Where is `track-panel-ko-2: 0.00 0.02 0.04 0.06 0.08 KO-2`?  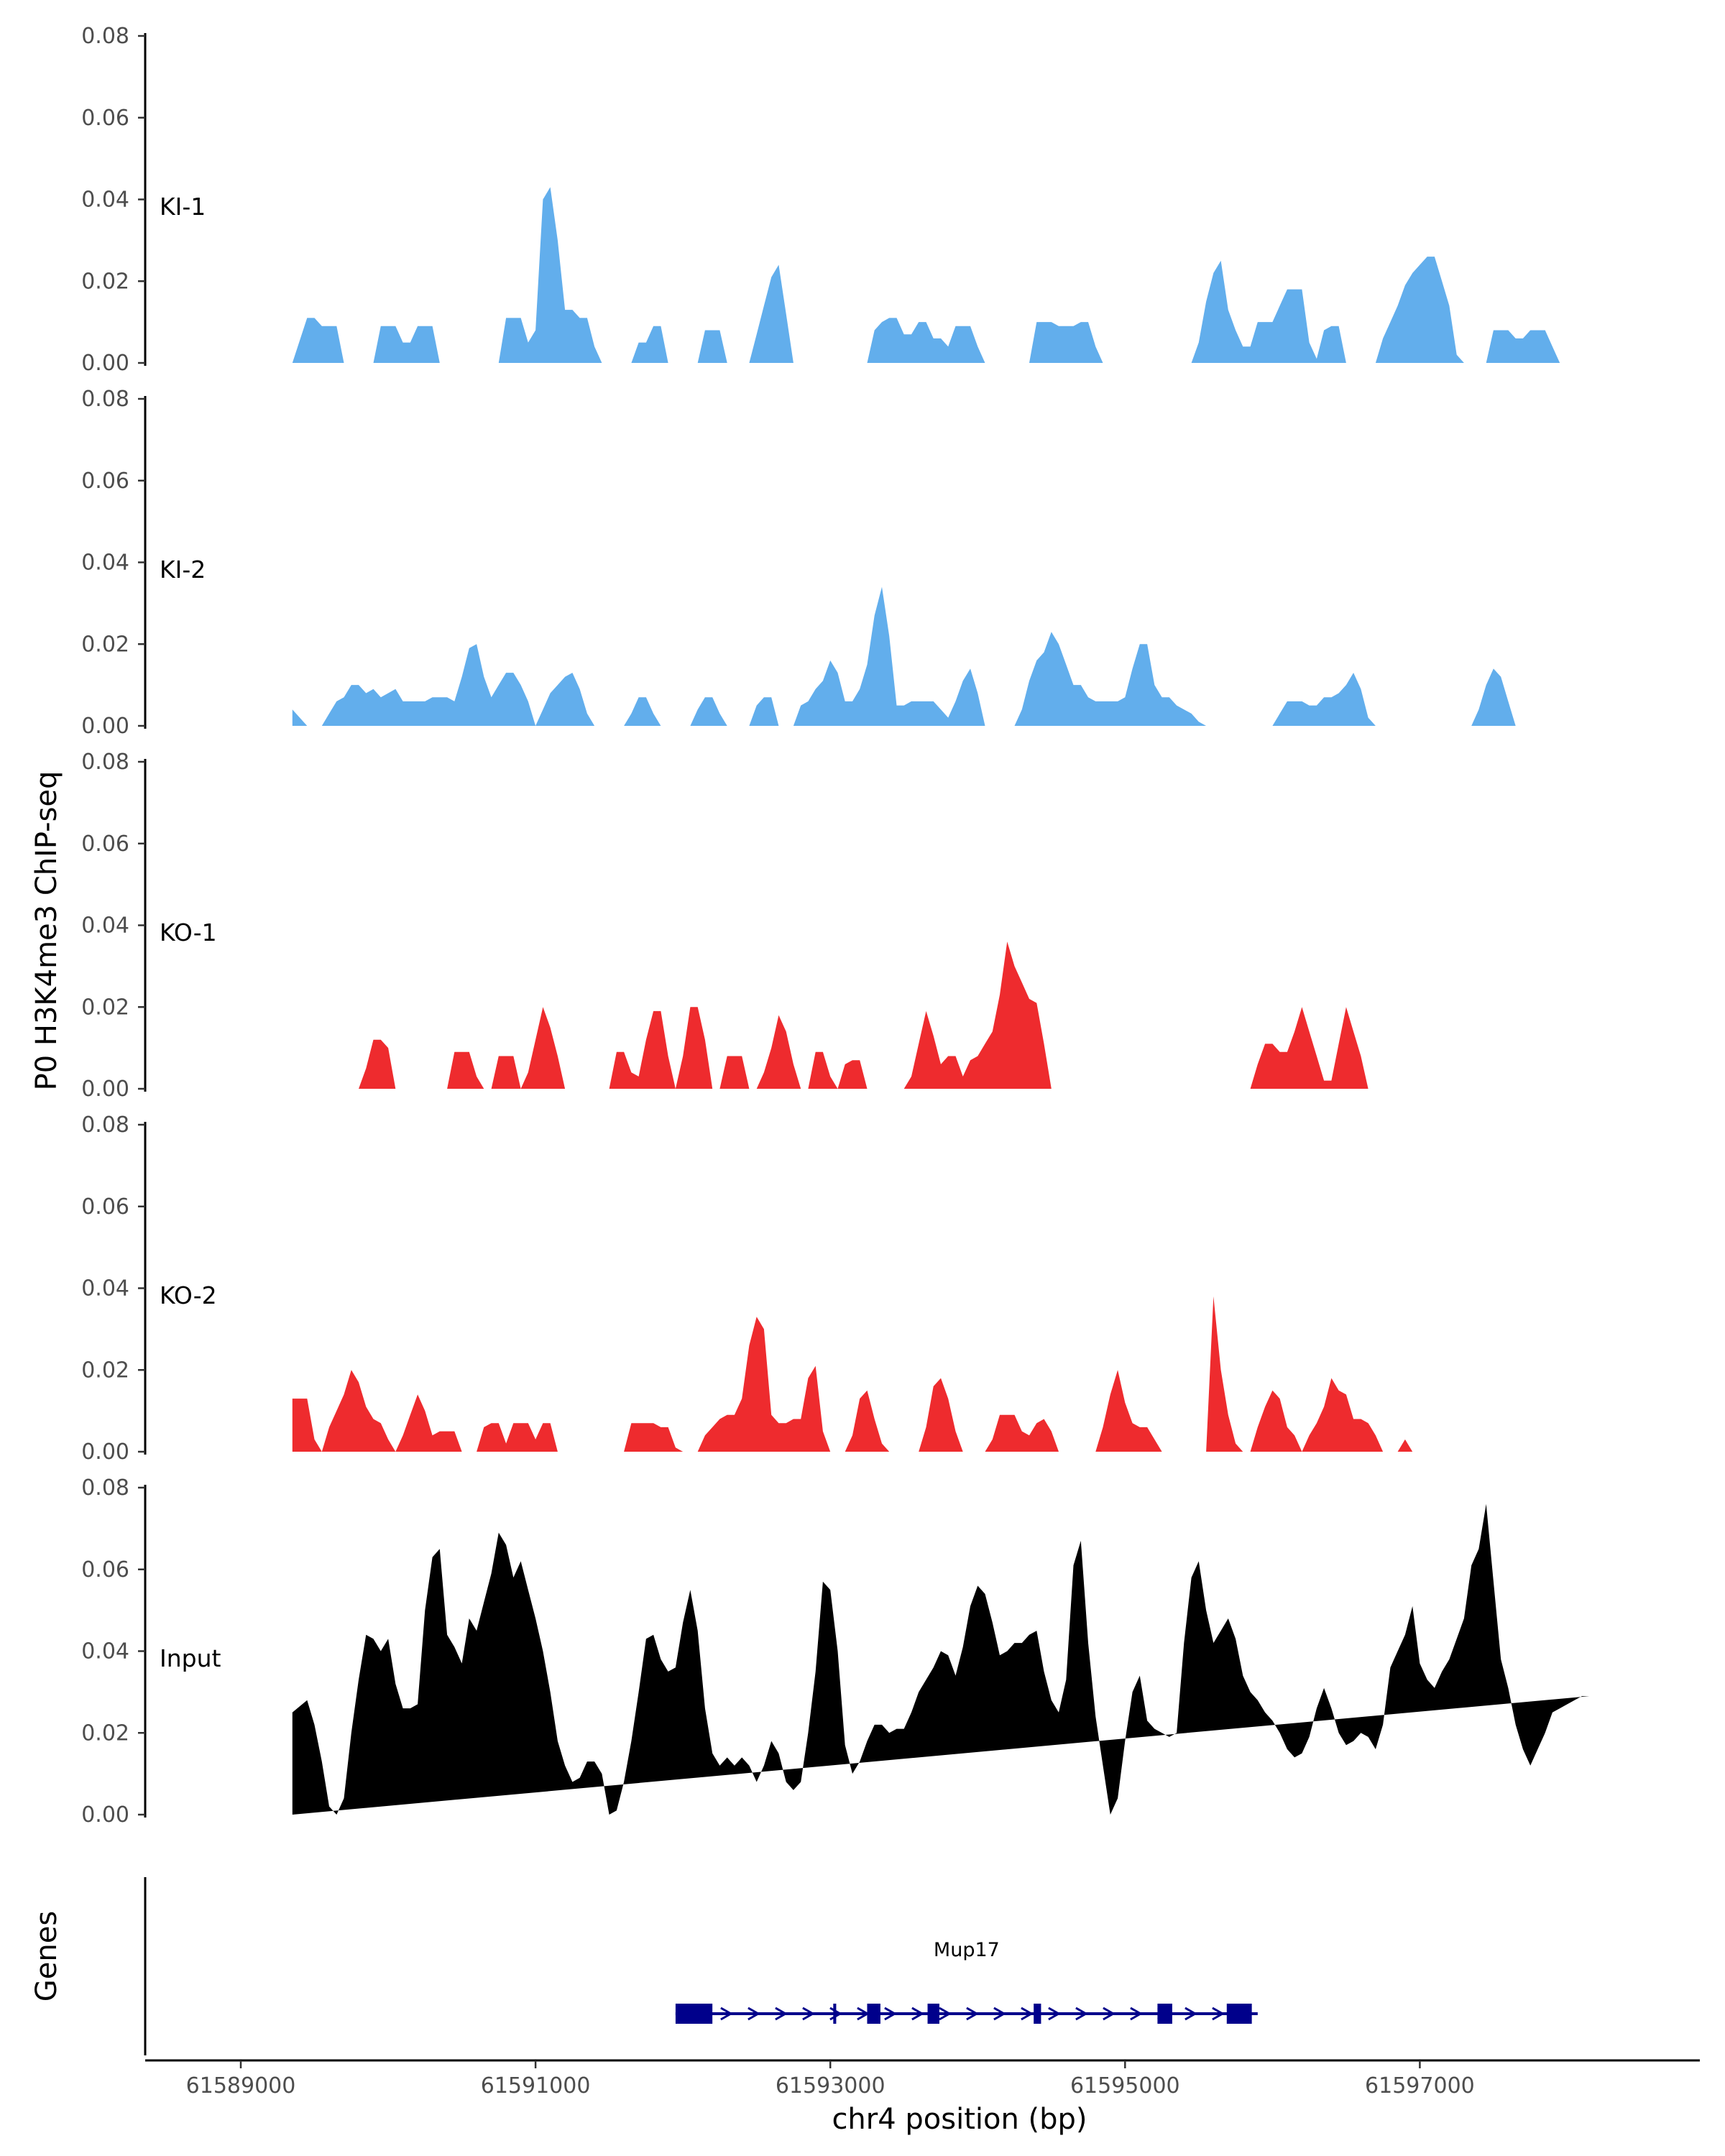
track-panel-ko-2: 0.00 0.02 0.04 0.06 0.08 KO-2 is located at coordinates (835, 1289).